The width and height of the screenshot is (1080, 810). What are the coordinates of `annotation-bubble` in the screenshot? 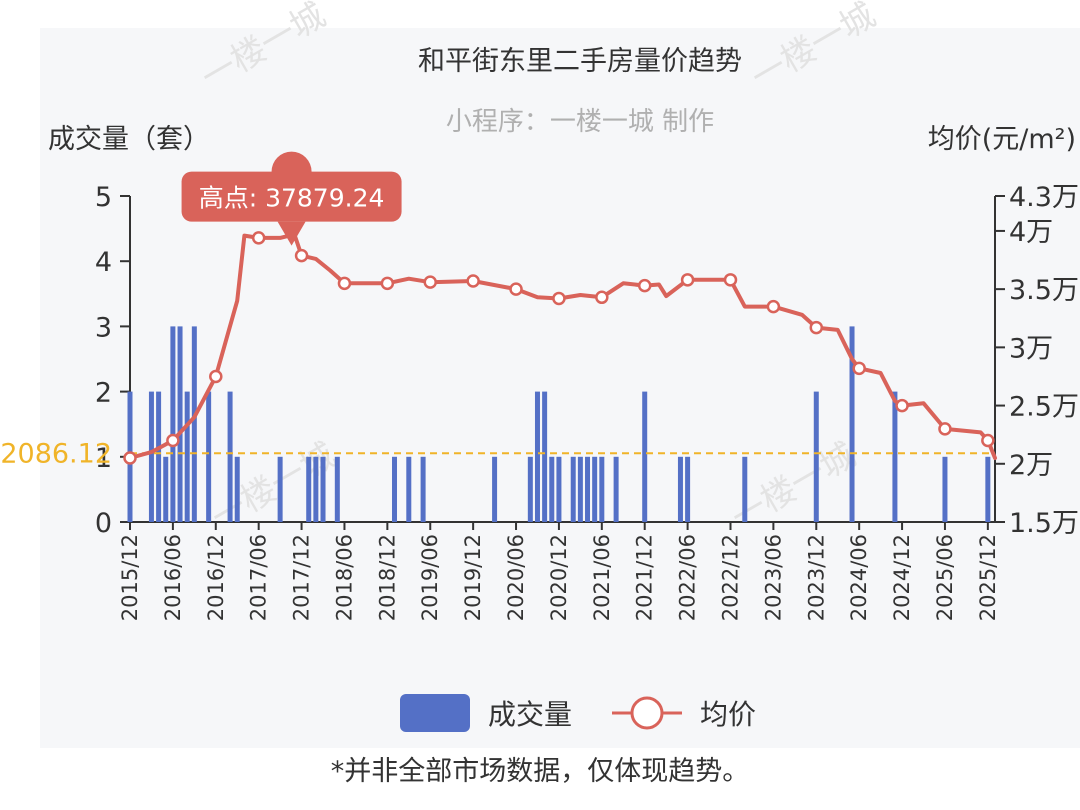 It's located at (291, 196).